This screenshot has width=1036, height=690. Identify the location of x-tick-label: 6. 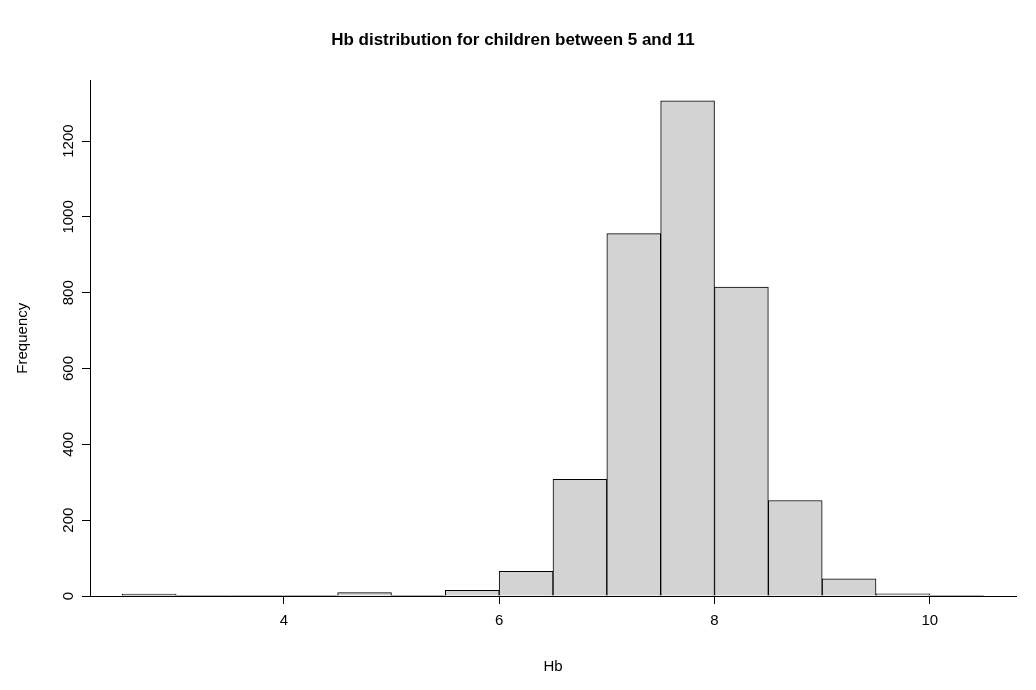
(499, 620).